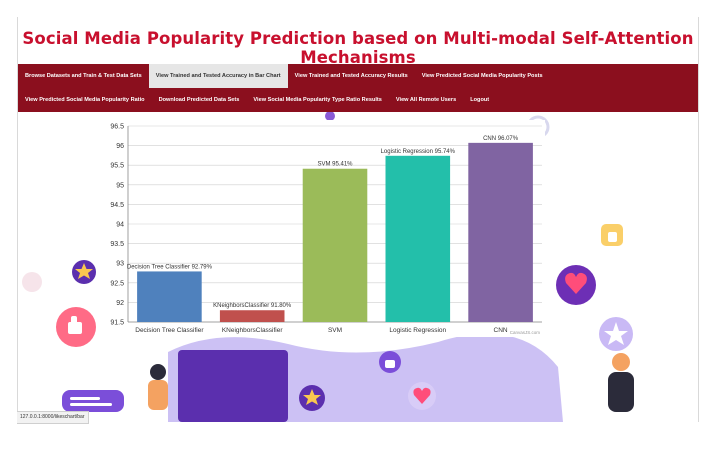 The width and height of the screenshot is (720, 461). Describe the element at coordinates (117, 283) in the screenshot. I see `y-tick-label: 92.5` at that location.